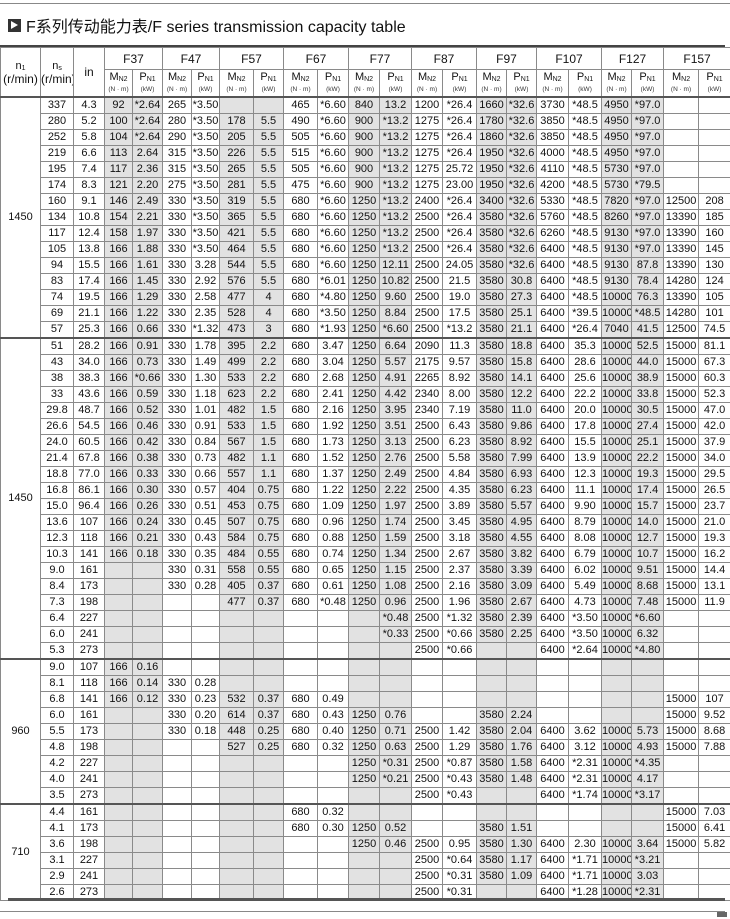  What do you see at coordinates (118, 185) in the screenshot?
I see `torque-cell-f37: 121` at bounding box center [118, 185].